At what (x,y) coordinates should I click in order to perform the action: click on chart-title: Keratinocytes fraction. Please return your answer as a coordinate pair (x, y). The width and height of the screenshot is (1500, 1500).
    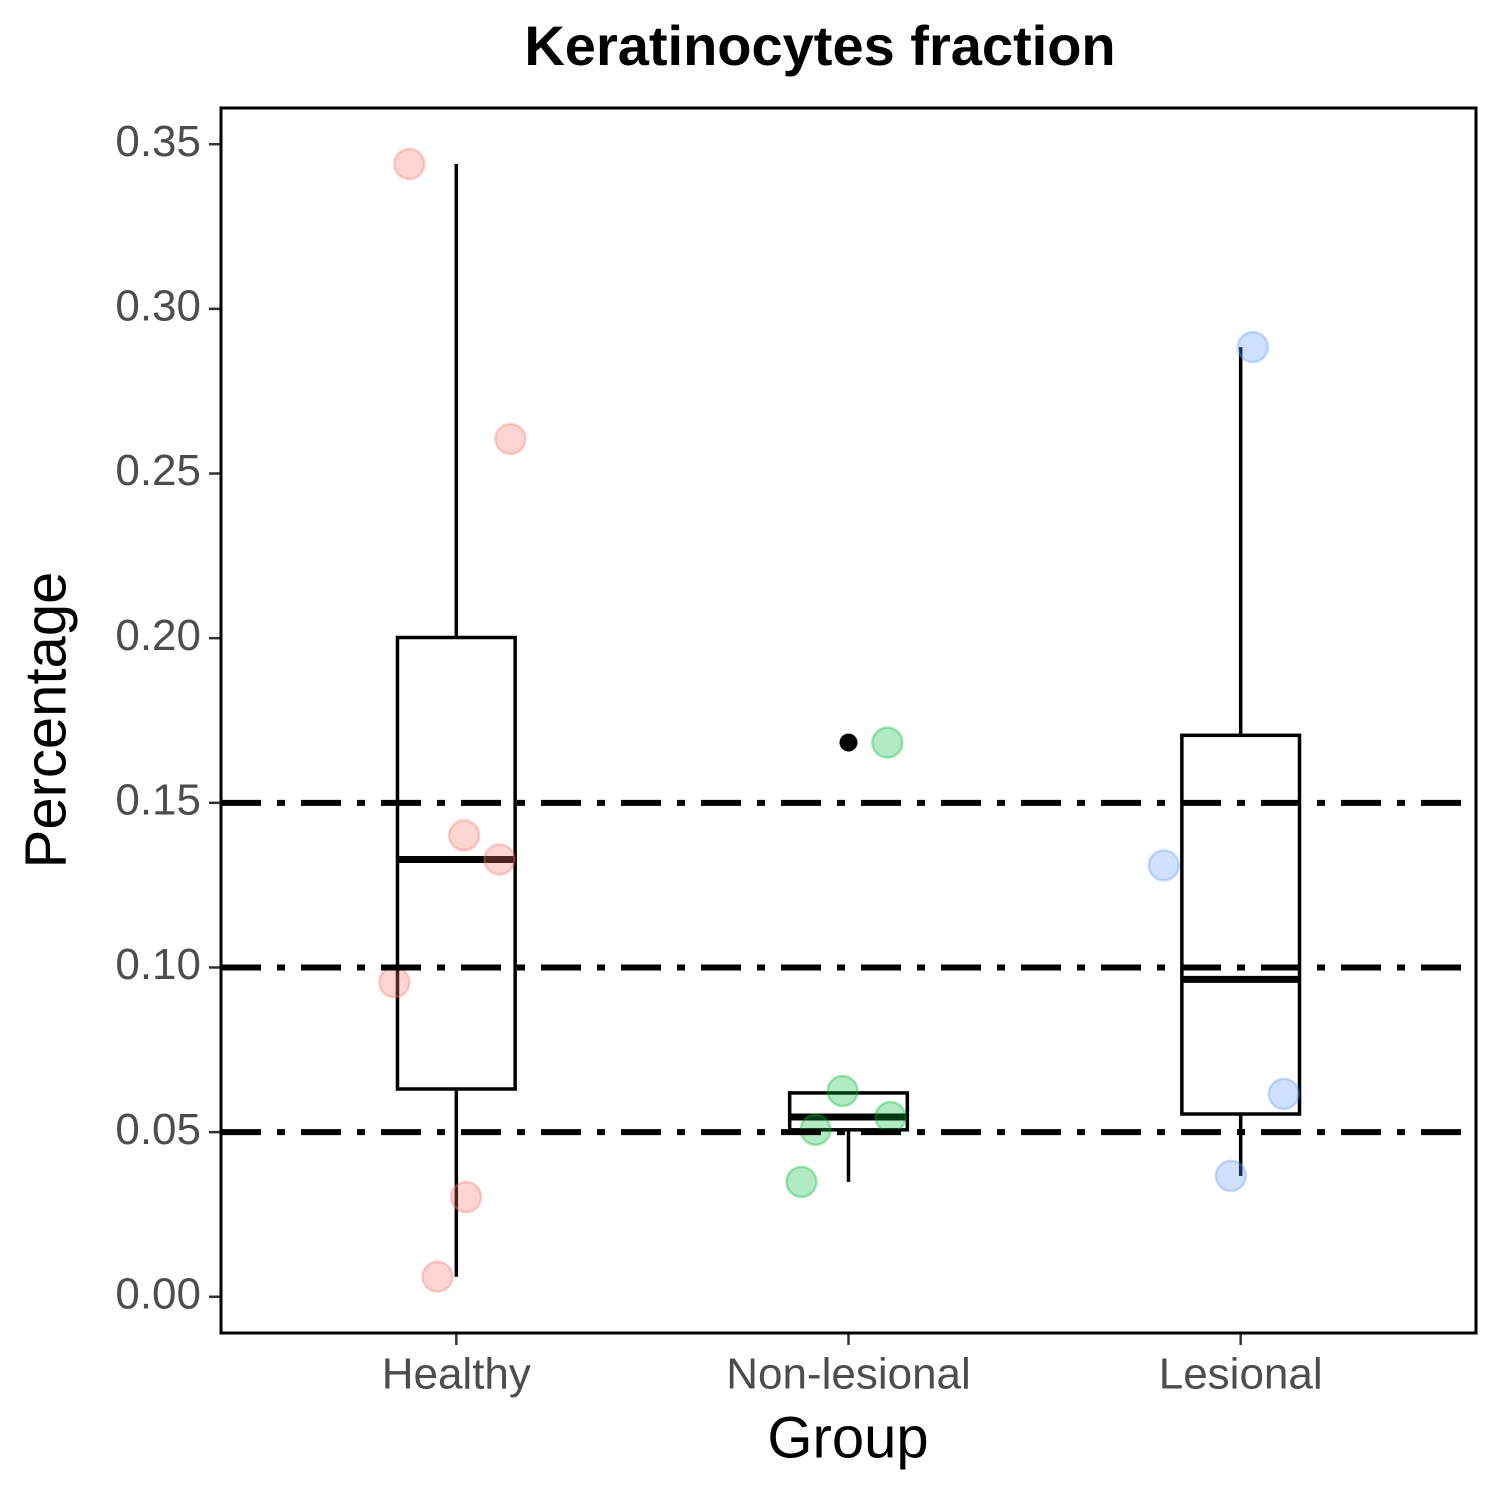
    Looking at the image, I should click on (819, 45).